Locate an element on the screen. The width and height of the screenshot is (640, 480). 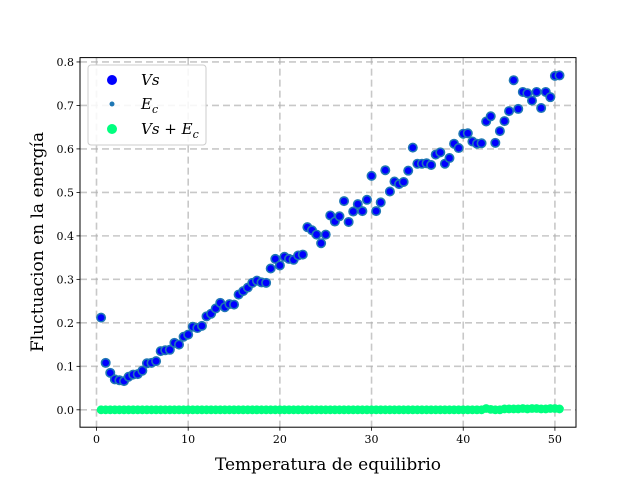
x-tick-label: 10 is located at coordinates (188, 439).